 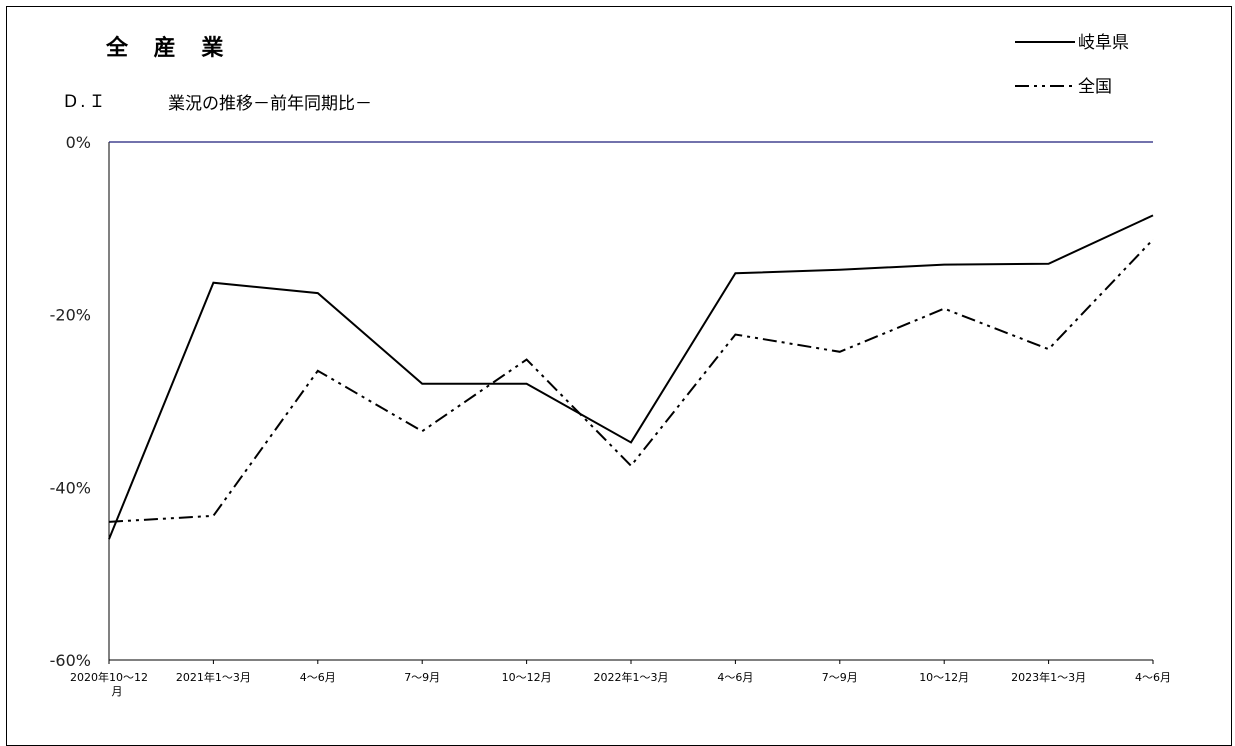 I want to click on y-tick-label: -60%, so click(x=70, y=660).